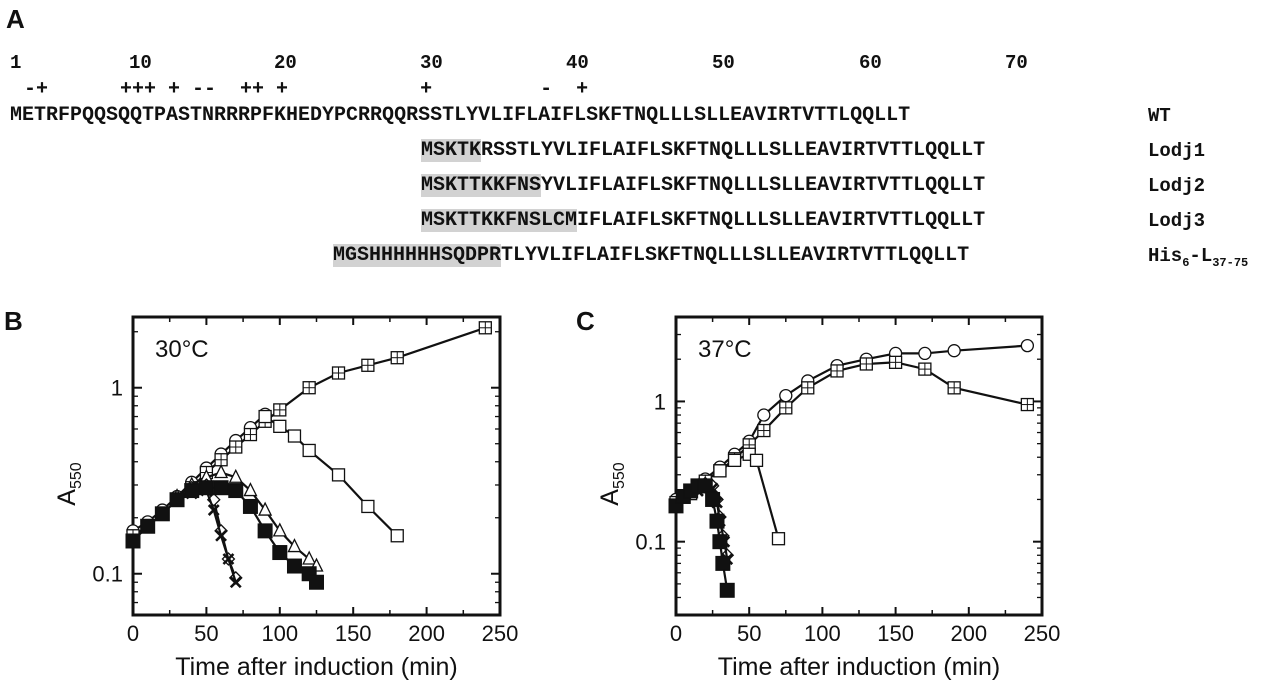 This screenshot has width=1280, height=700. I want to click on charge-markers: -+ +++ + -- ++ + + - +, so click(306, 89).